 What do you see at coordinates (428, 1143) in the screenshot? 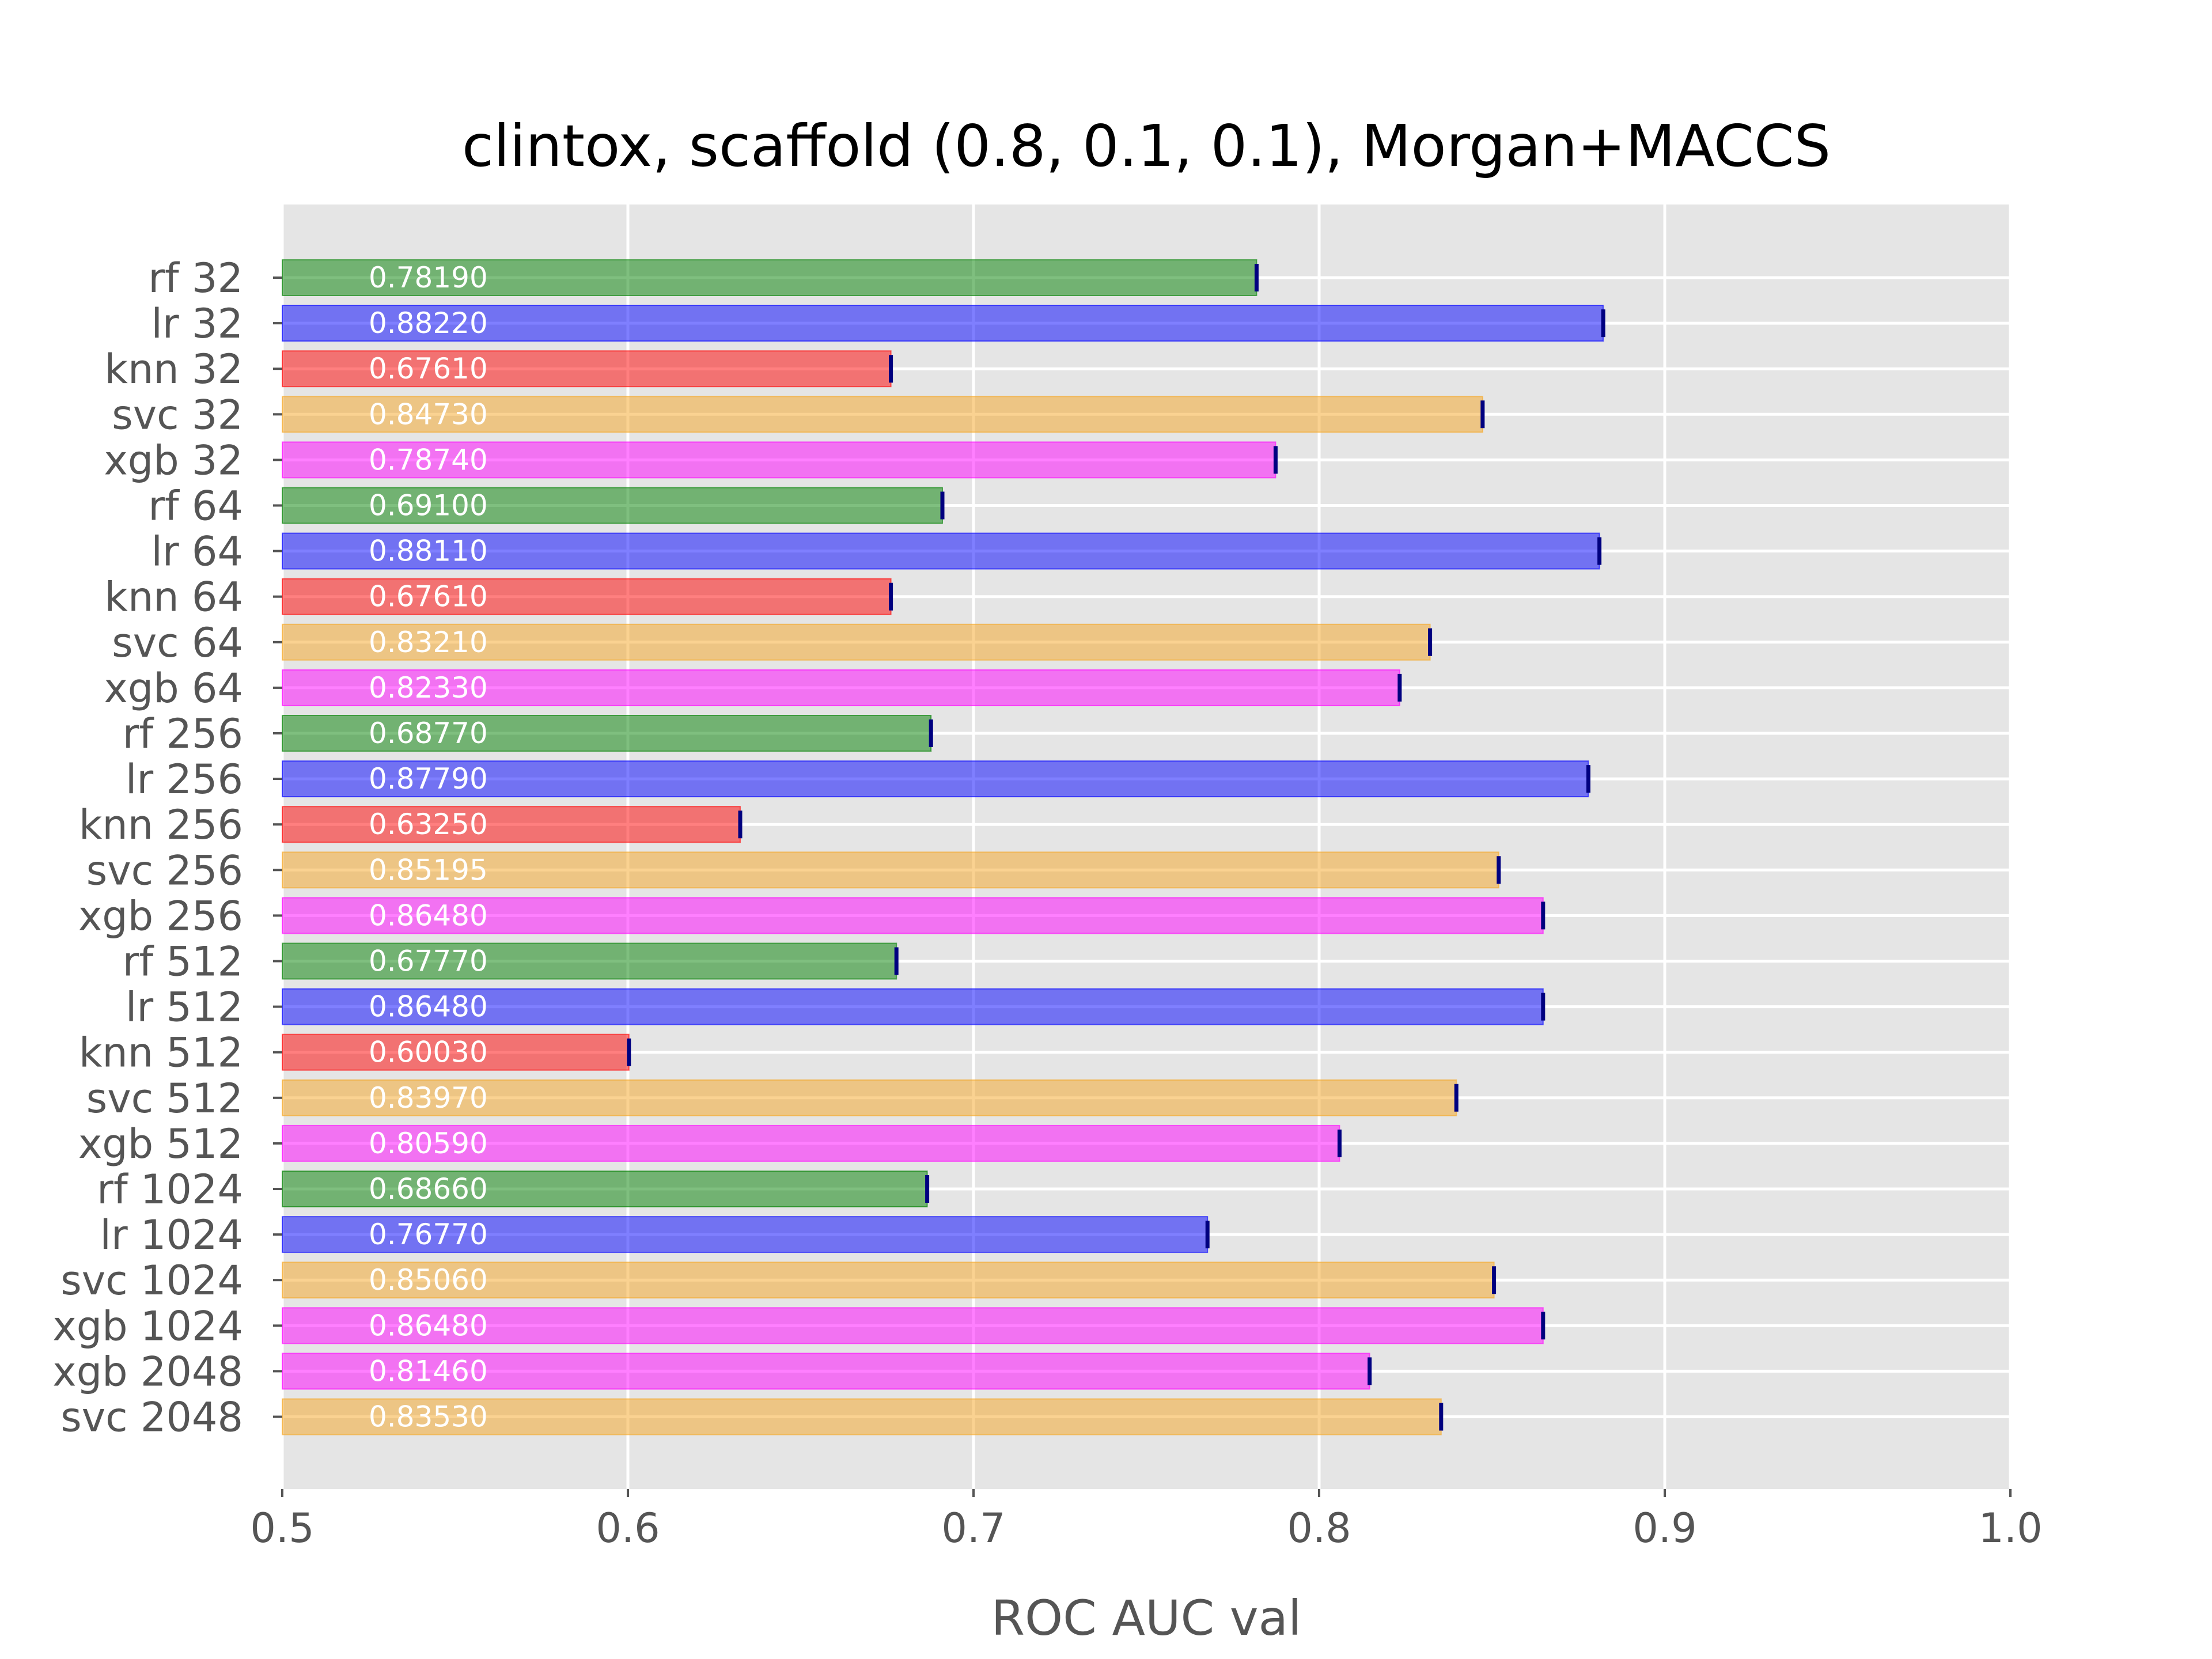
I see `value-label: 0.80590` at bounding box center [428, 1143].